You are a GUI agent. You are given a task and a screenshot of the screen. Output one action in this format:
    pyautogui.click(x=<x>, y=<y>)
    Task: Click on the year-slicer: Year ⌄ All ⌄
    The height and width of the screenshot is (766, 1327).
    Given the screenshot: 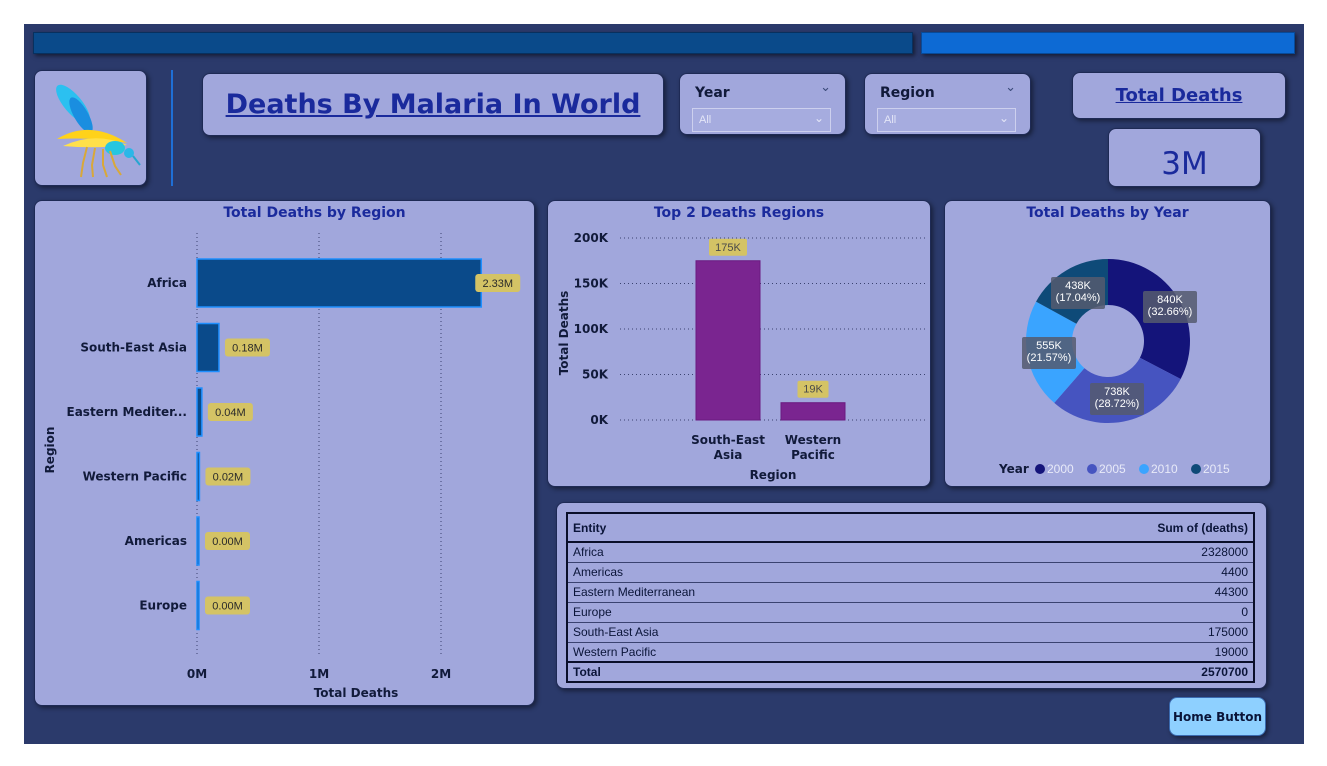 What is the action you would take?
    pyautogui.click(x=762, y=104)
    